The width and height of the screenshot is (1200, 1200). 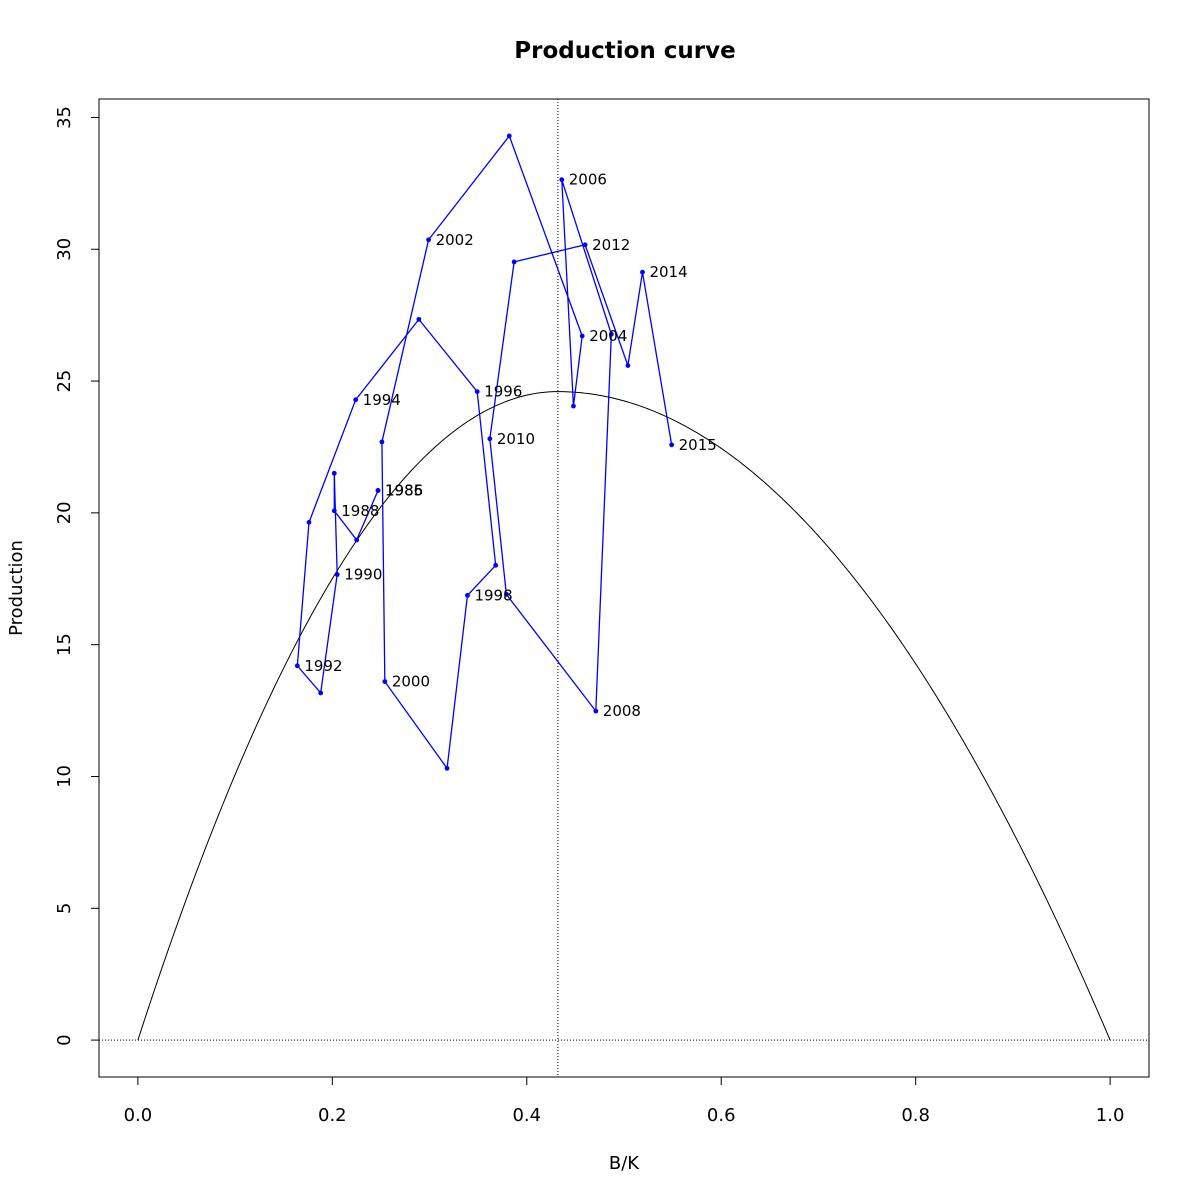 I want to click on year-label: 2002, so click(x=455, y=240).